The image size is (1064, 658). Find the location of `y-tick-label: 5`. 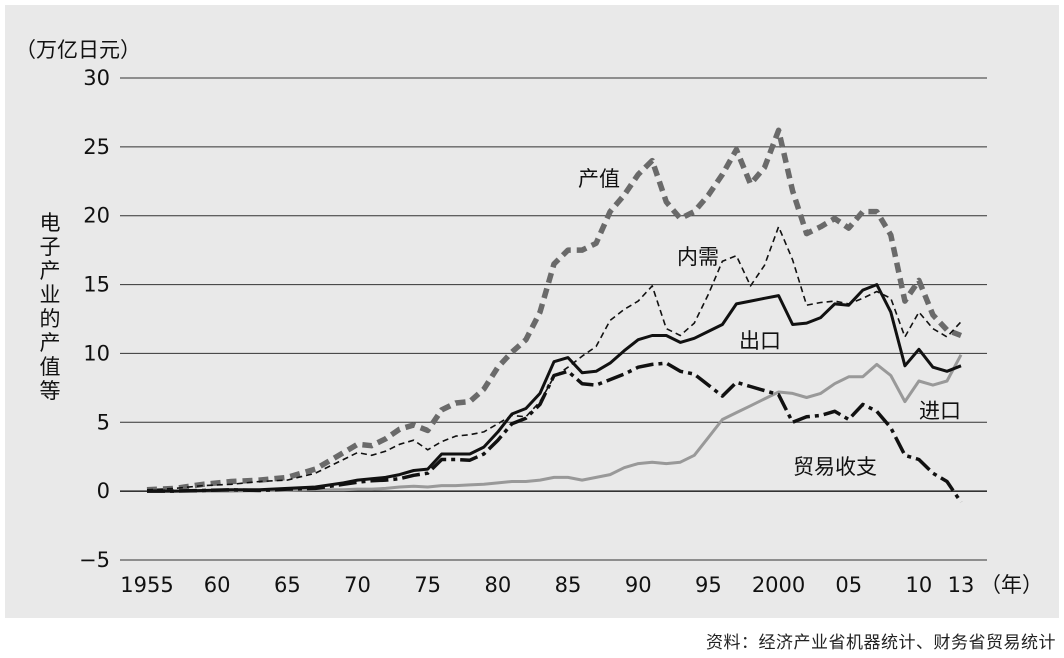

y-tick-label: 5 is located at coordinates (103, 422).